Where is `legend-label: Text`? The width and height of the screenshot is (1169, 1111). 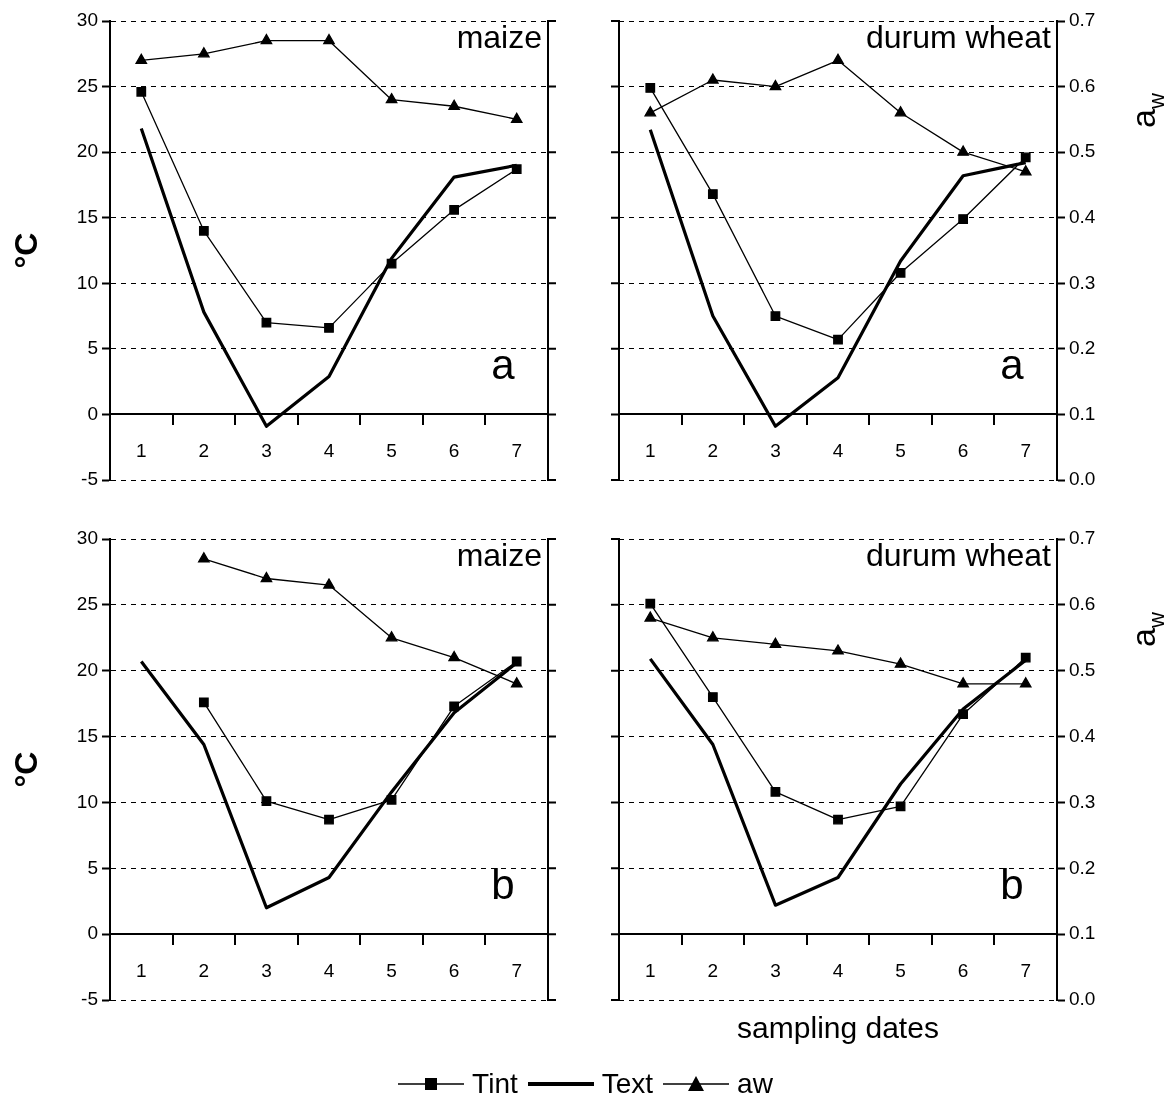
legend-label: Text is located at coordinates (627, 1084).